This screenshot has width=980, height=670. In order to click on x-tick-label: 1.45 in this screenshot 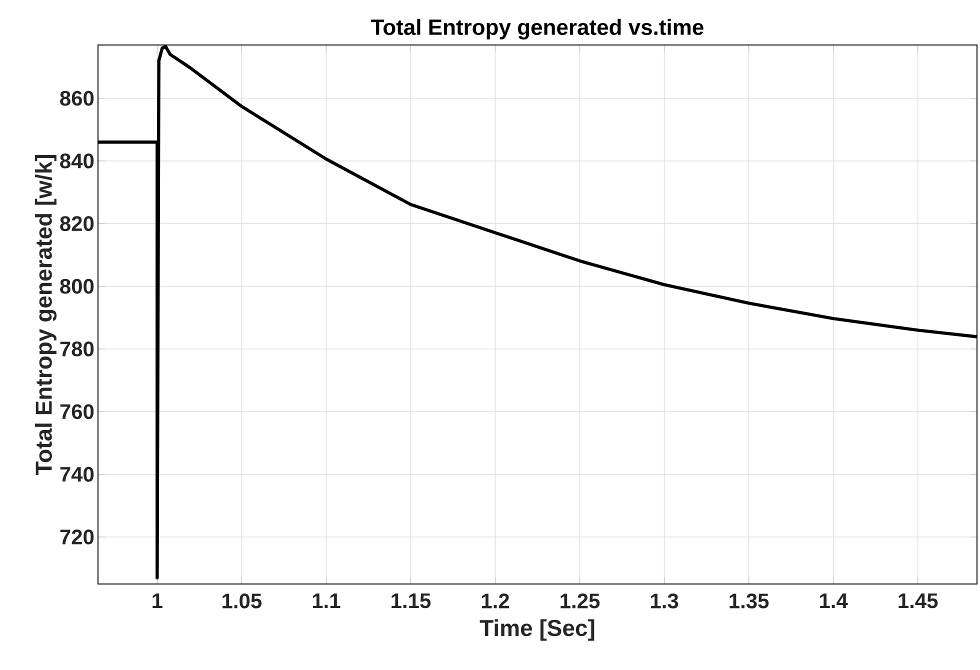, I will do `click(918, 601)`.